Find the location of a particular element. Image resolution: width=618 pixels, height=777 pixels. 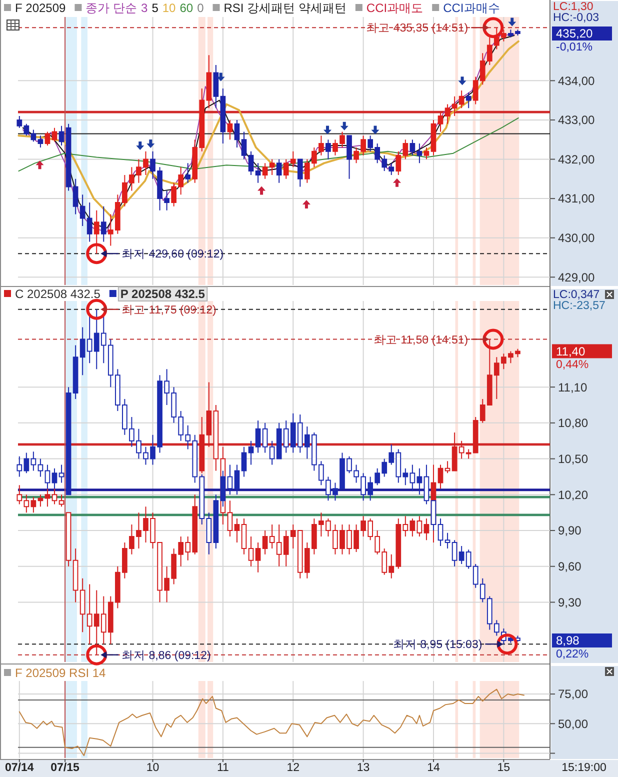

x-tick-label: 11 is located at coordinates (222, 768).